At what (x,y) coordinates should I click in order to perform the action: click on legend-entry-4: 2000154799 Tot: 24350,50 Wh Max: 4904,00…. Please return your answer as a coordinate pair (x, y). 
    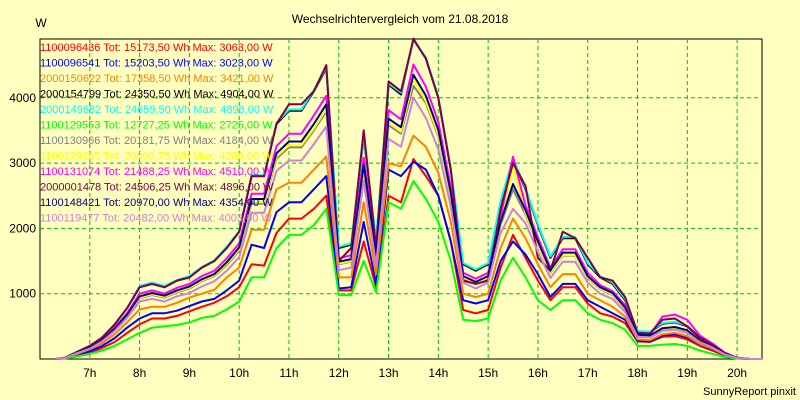
    Looking at the image, I should click on (157, 95).